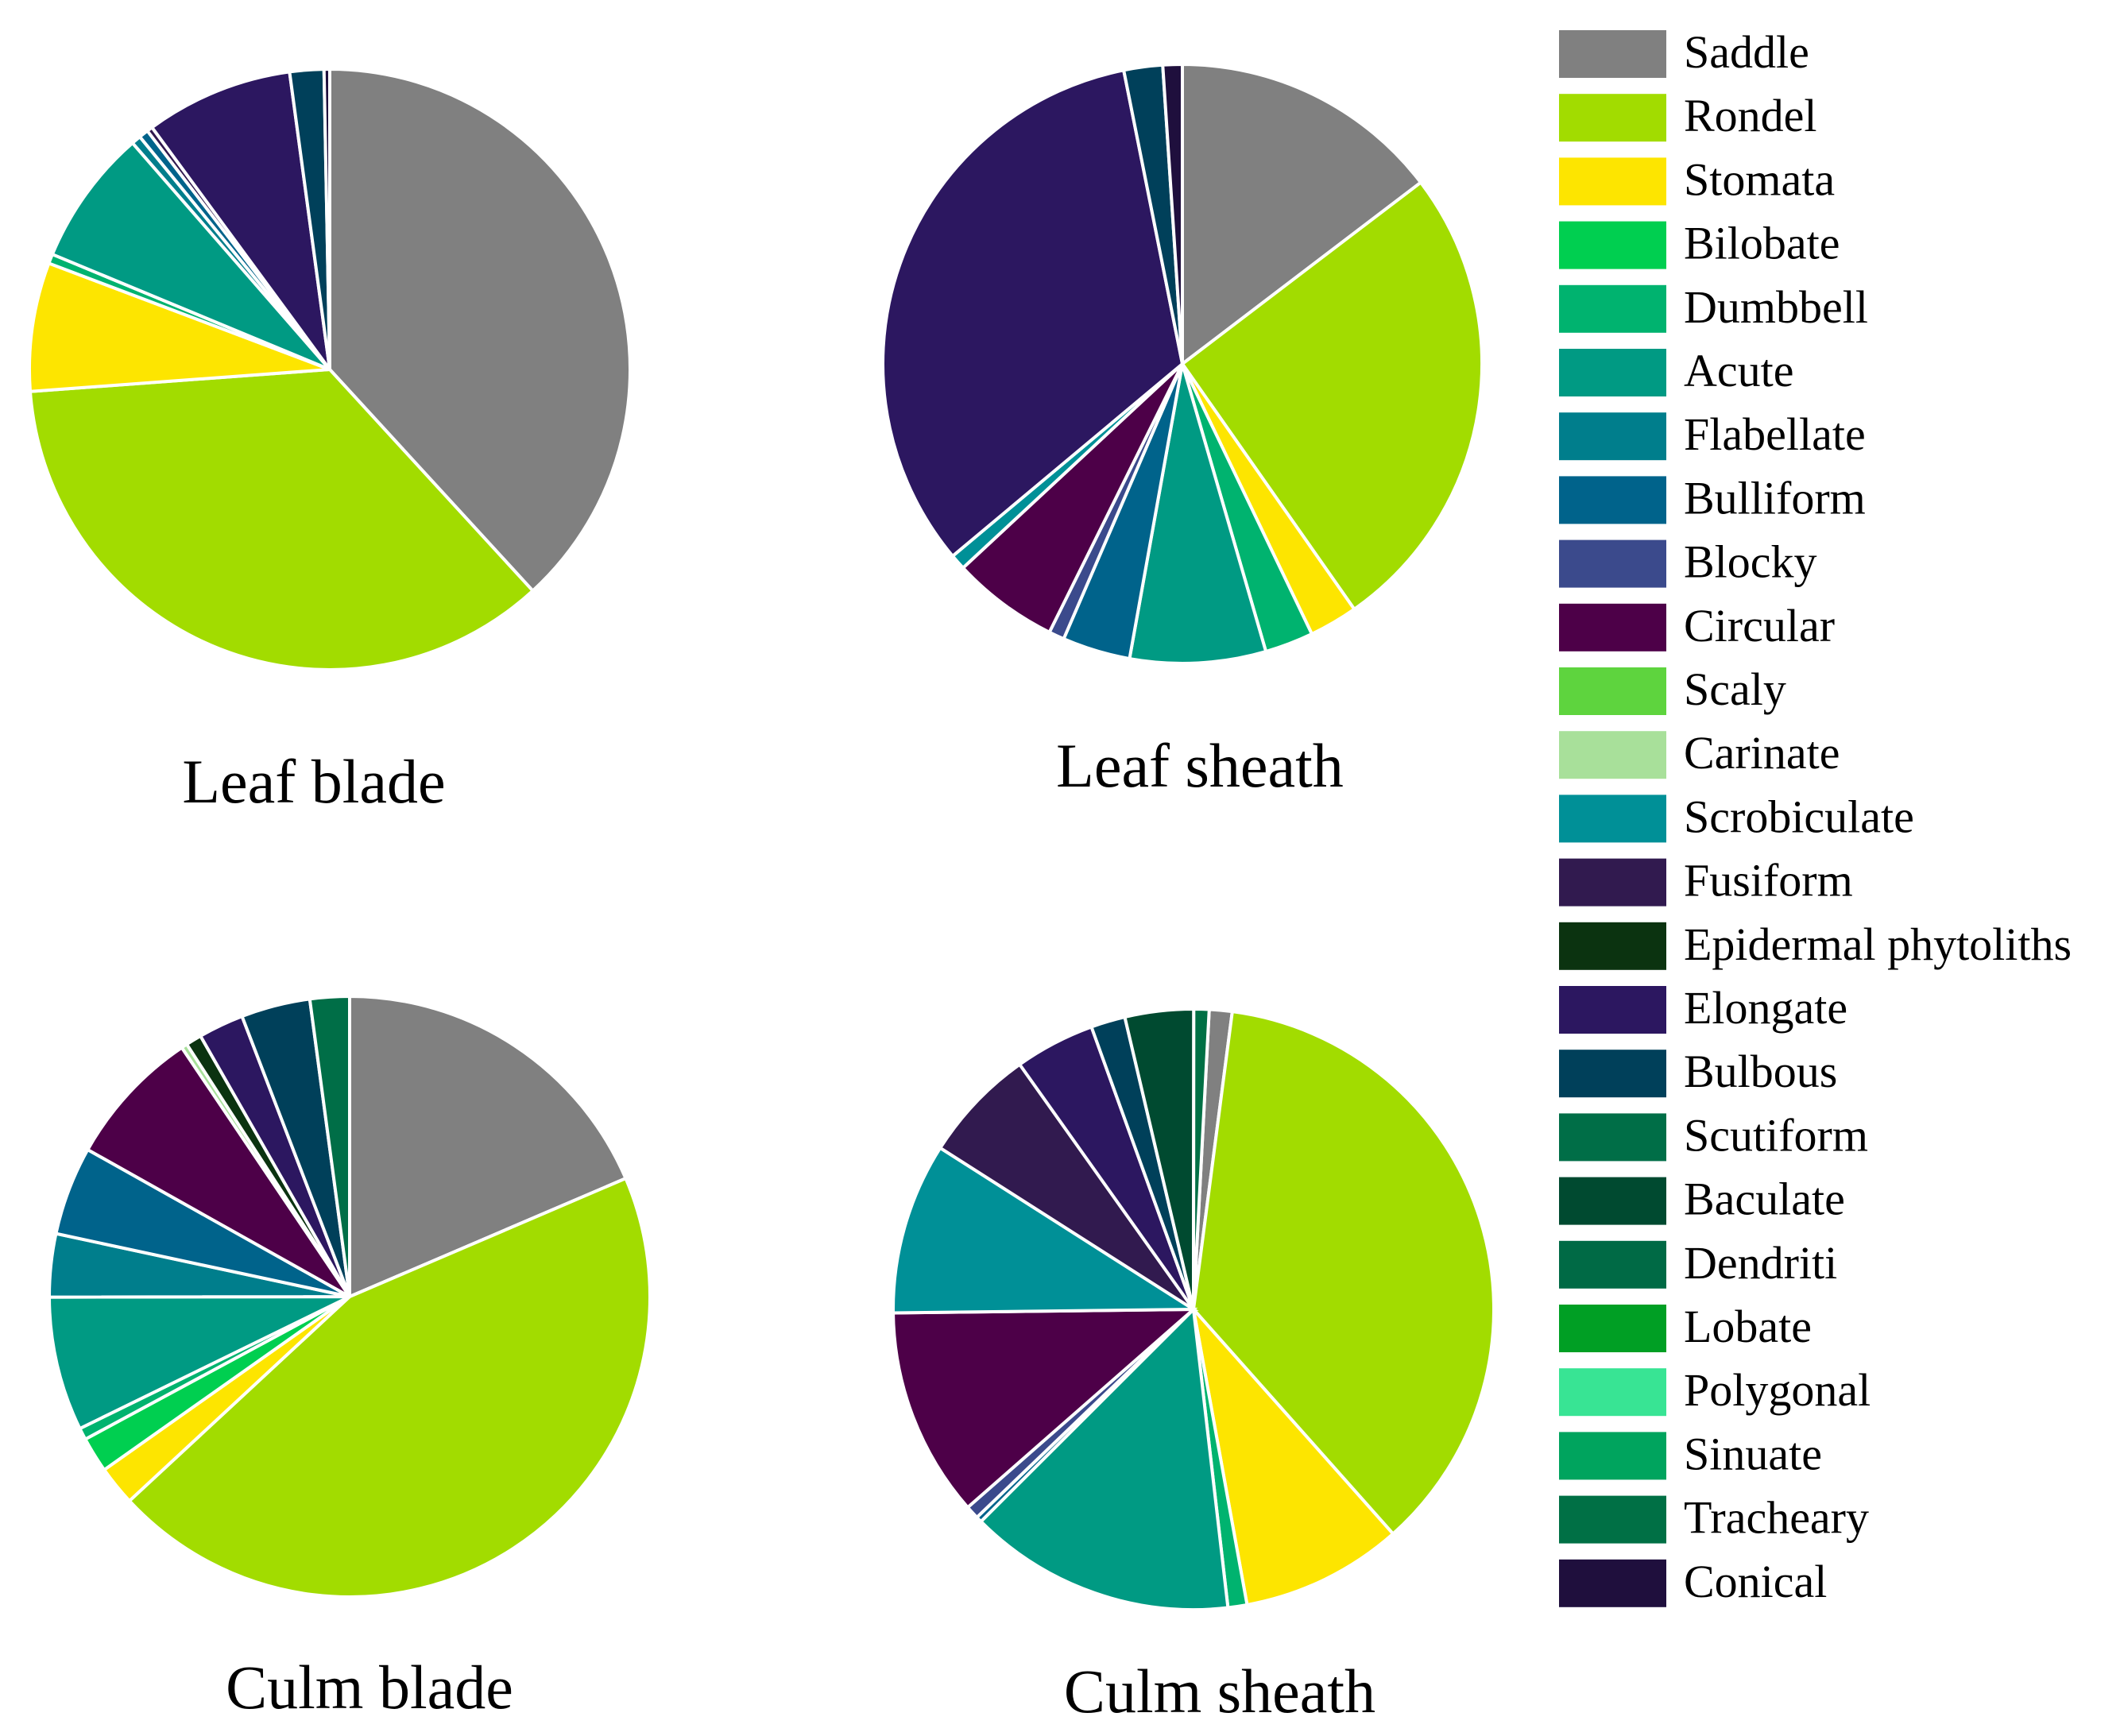 Image resolution: width=2124 pixels, height=1736 pixels. I want to click on pie-leaf-sheath, so click(1182, 363).